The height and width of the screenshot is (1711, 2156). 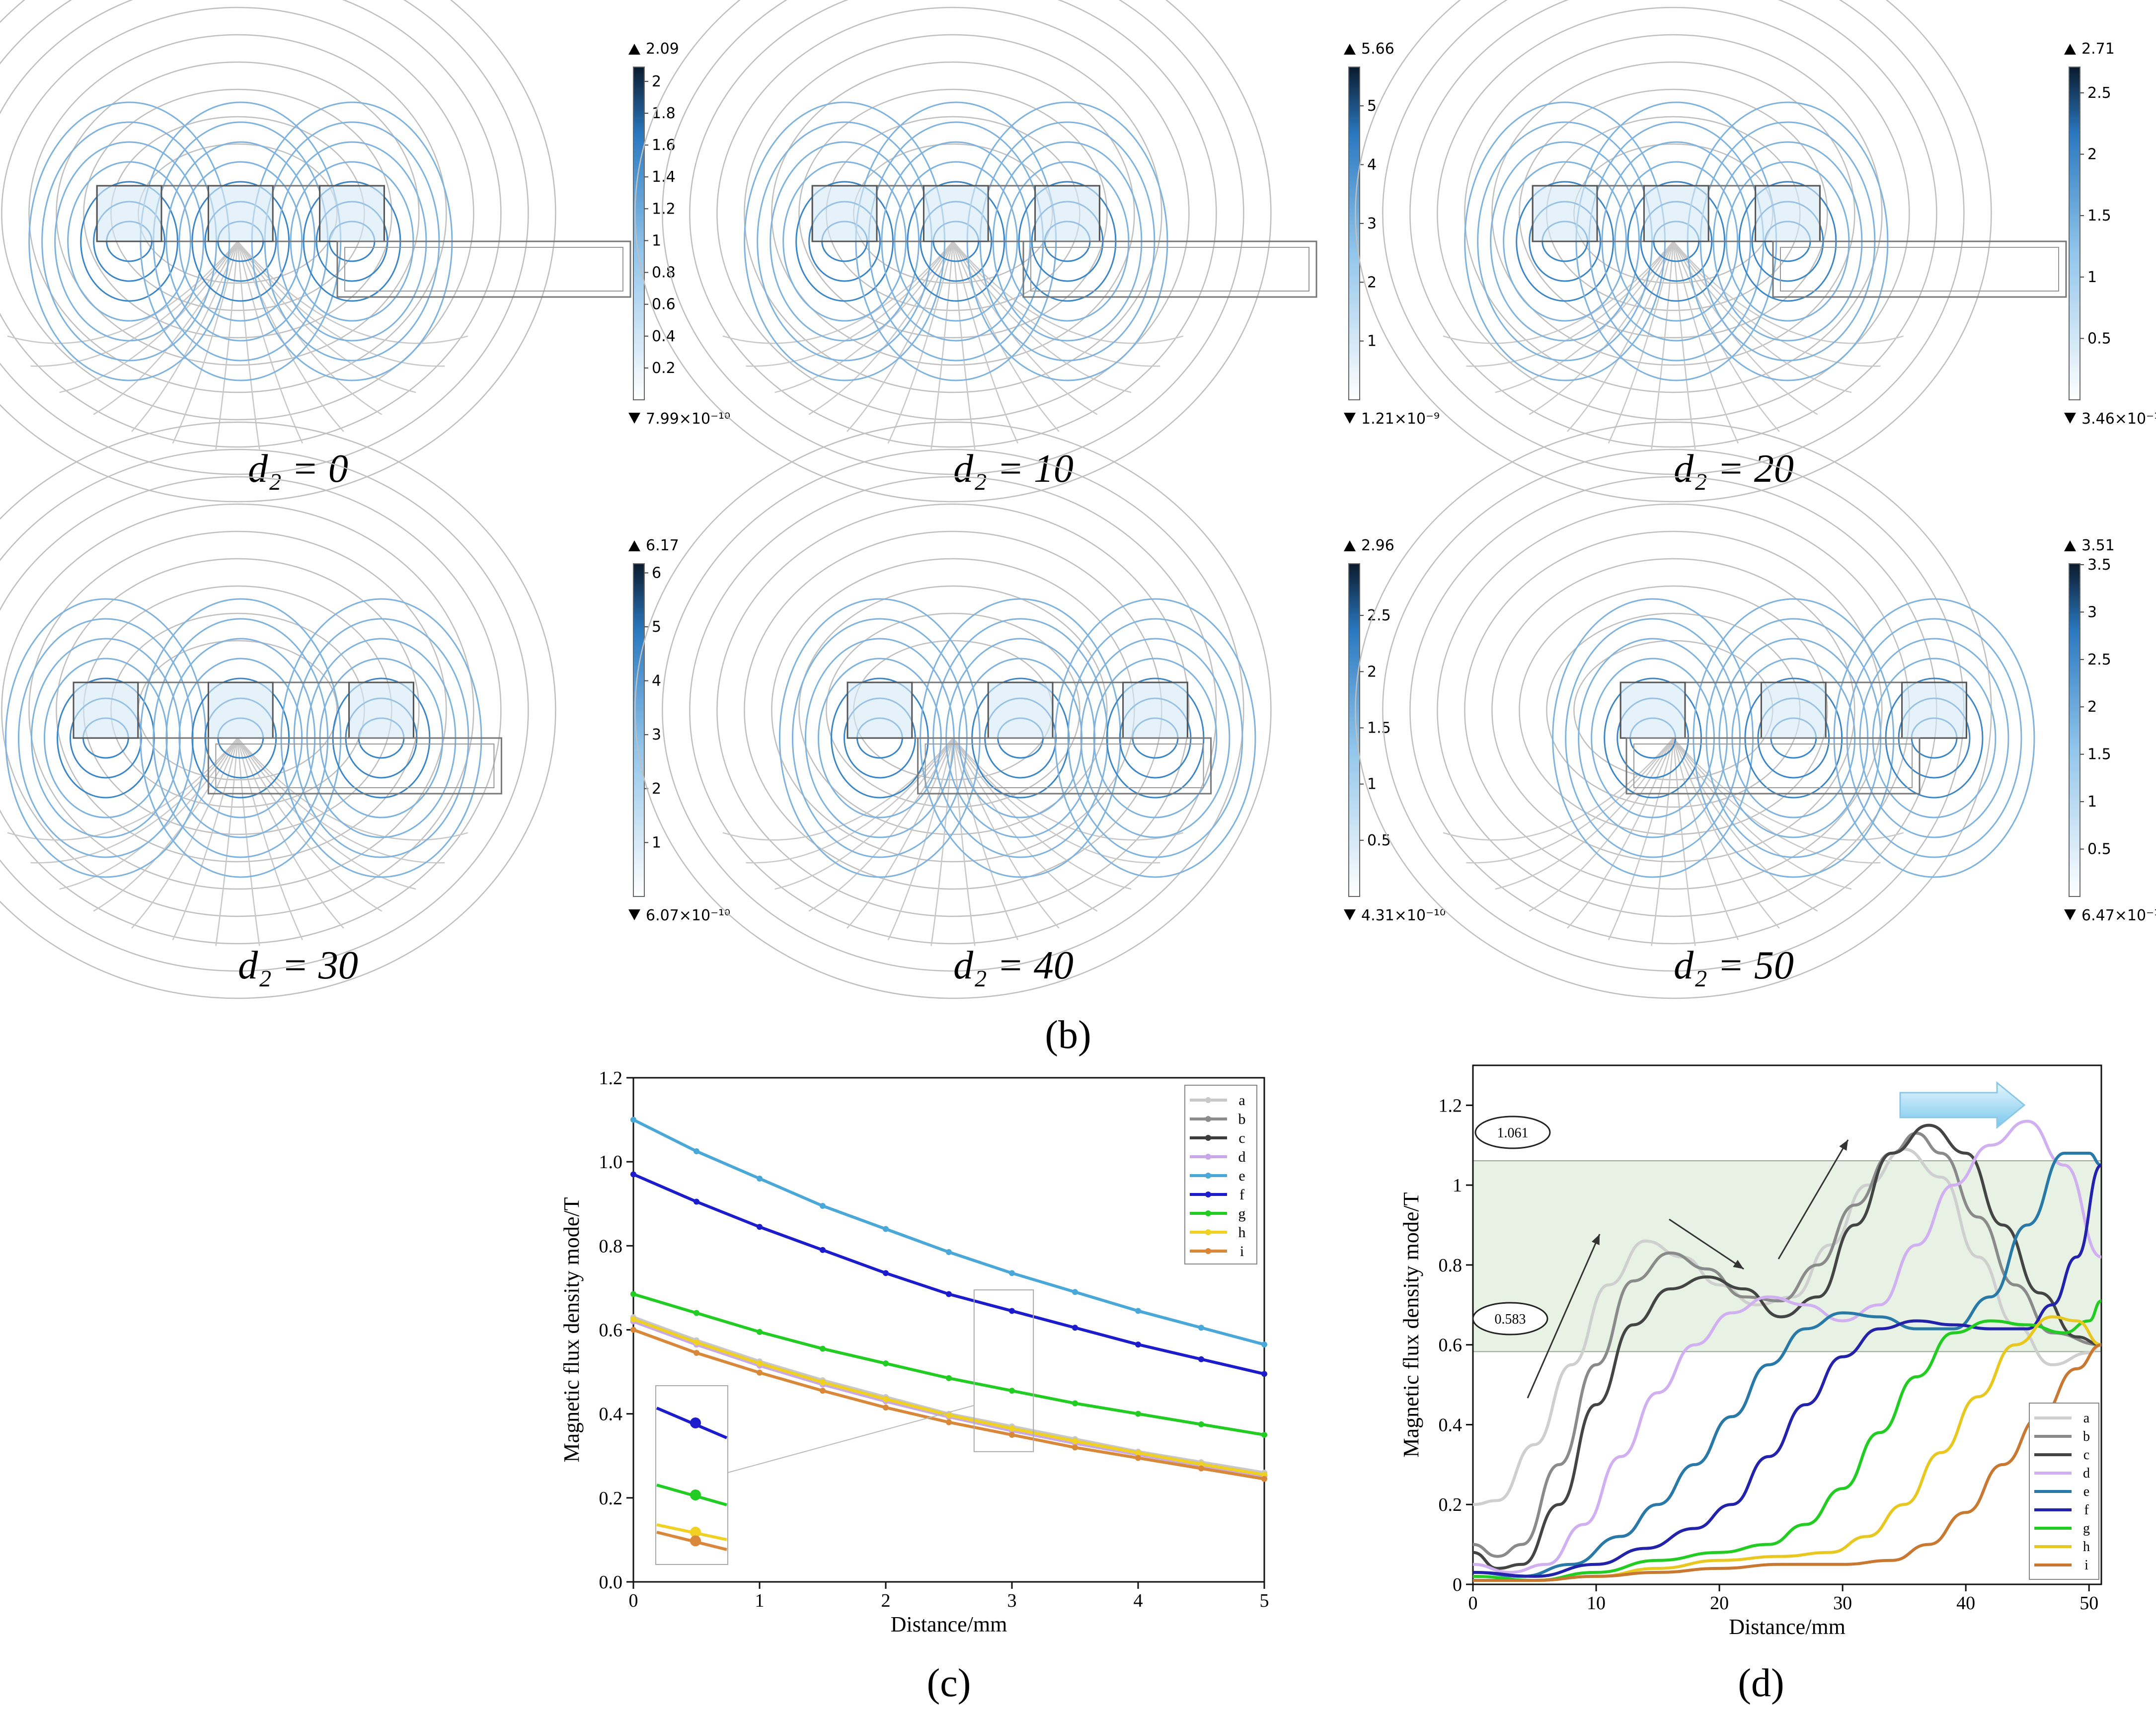 I want to click on legend-label-f: f, so click(x=2086, y=1510).